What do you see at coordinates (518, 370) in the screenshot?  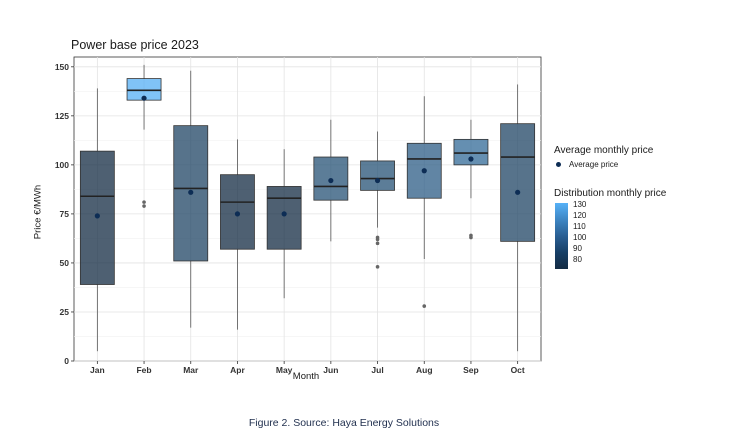 I see `x-tick-label: Oct` at bounding box center [518, 370].